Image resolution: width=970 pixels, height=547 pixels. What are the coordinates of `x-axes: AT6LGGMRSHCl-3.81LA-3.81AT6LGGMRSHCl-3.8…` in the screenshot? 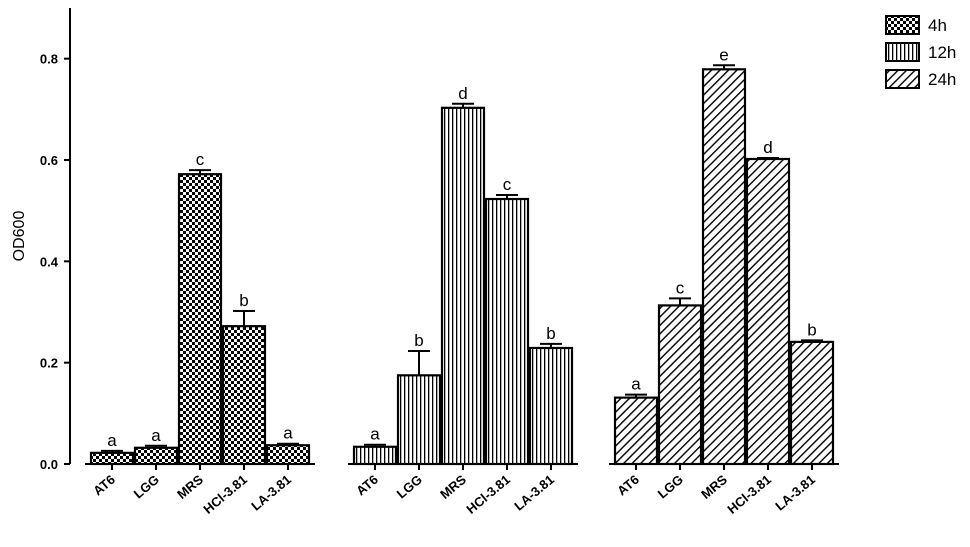 It's located at (462, 490).